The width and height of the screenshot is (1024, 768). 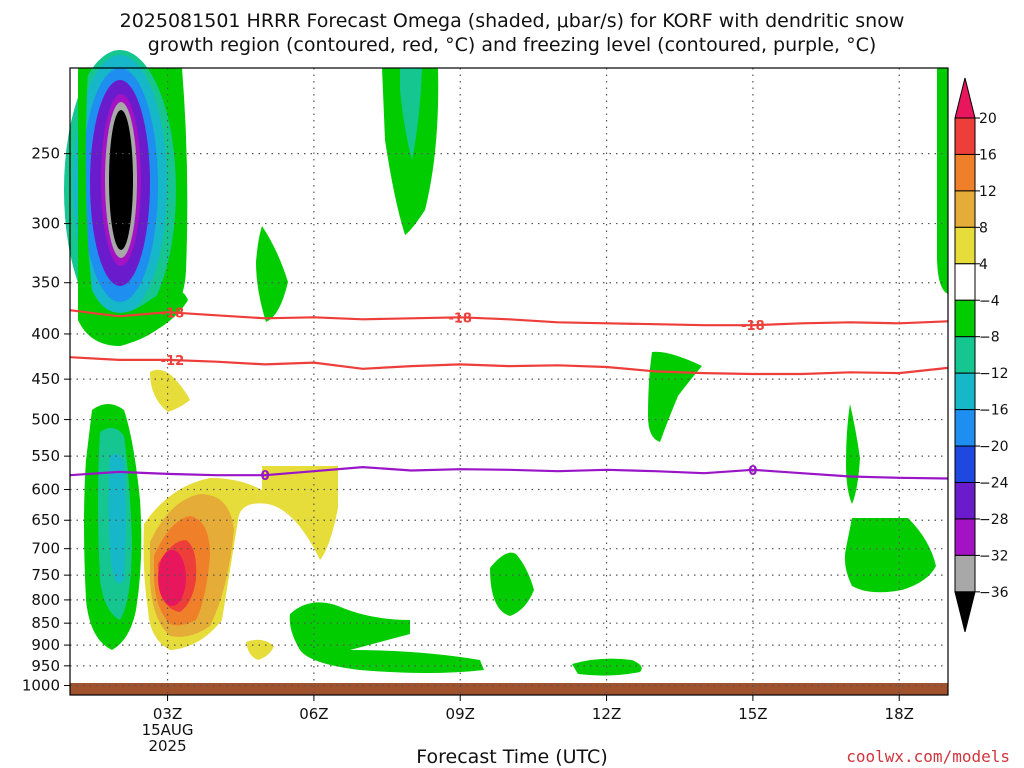 What do you see at coordinates (606, 714) in the screenshot?
I see `x-tick-label-12Z: 12Z` at bounding box center [606, 714].